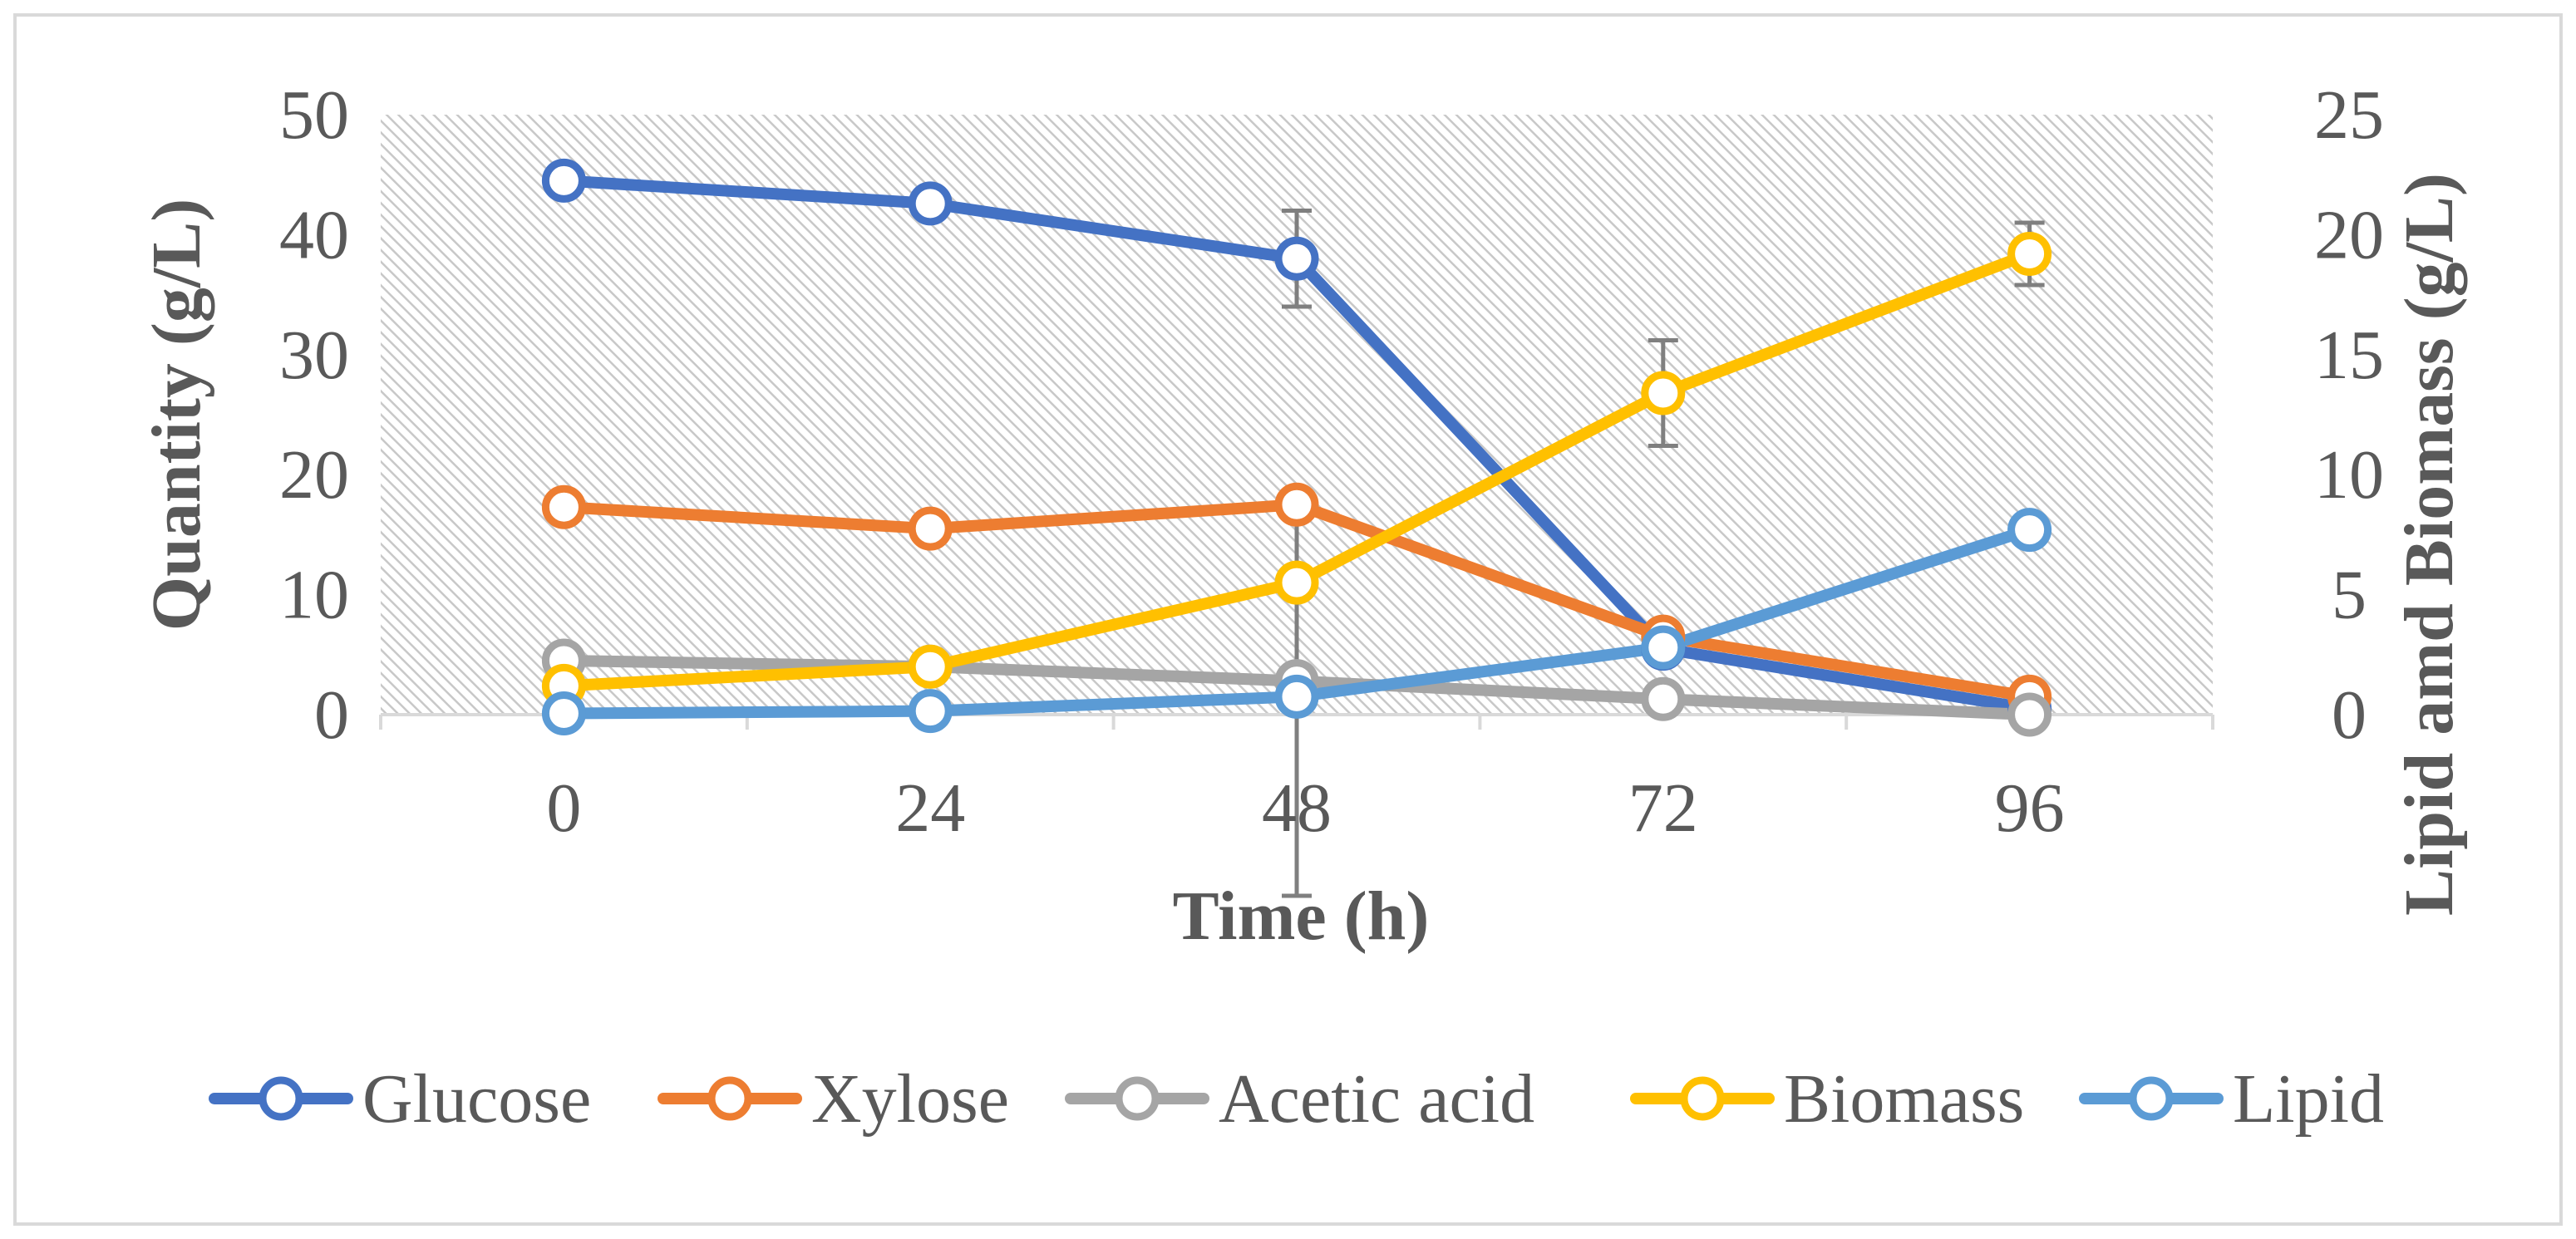 This screenshot has width=2576, height=1239. I want to click on legend-lipid-label: Lipid, so click(2308, 1099).